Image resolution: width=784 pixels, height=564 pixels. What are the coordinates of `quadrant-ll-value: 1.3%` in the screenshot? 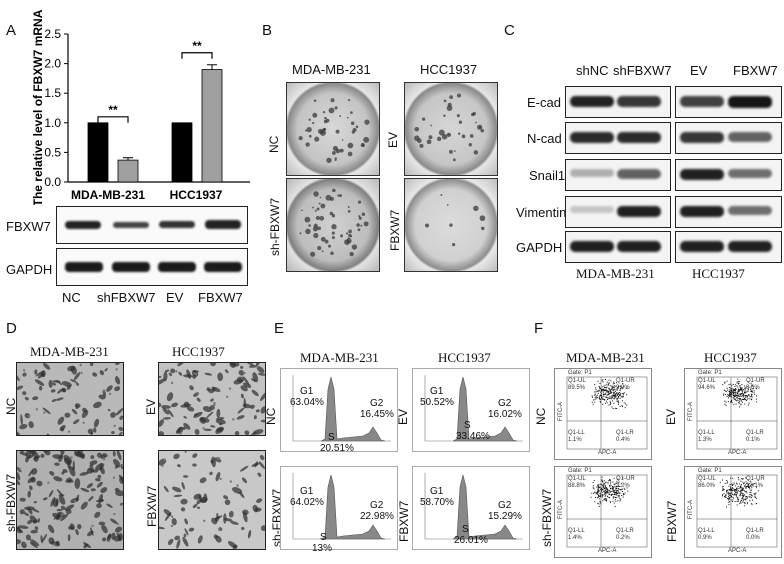 It's located at (705, 440).